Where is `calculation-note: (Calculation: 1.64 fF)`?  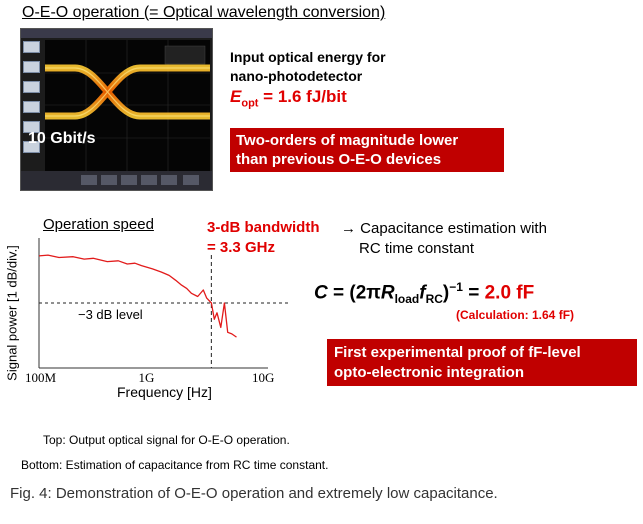
calculation-note: (Calculation: 1.64 fF) is located at coordinates (515, 315).